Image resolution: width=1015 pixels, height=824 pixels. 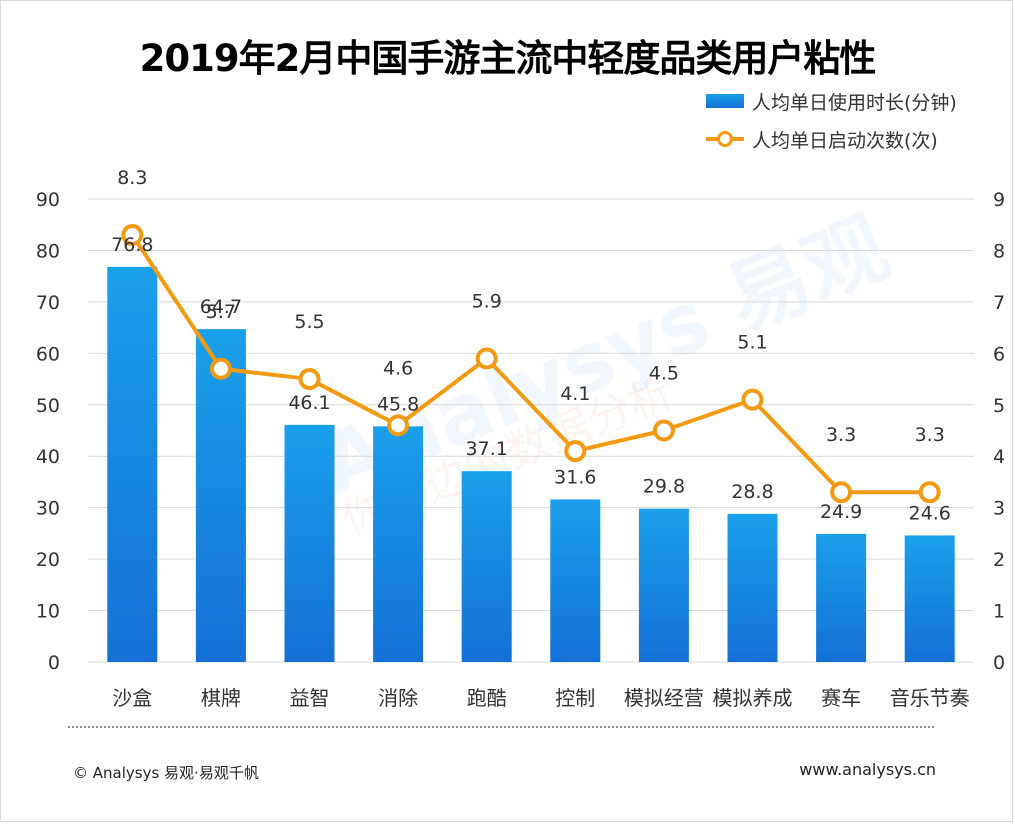 I want to click on footer-copyright: © Analysys 易观·易观千帆, so click(x=166, y=773).